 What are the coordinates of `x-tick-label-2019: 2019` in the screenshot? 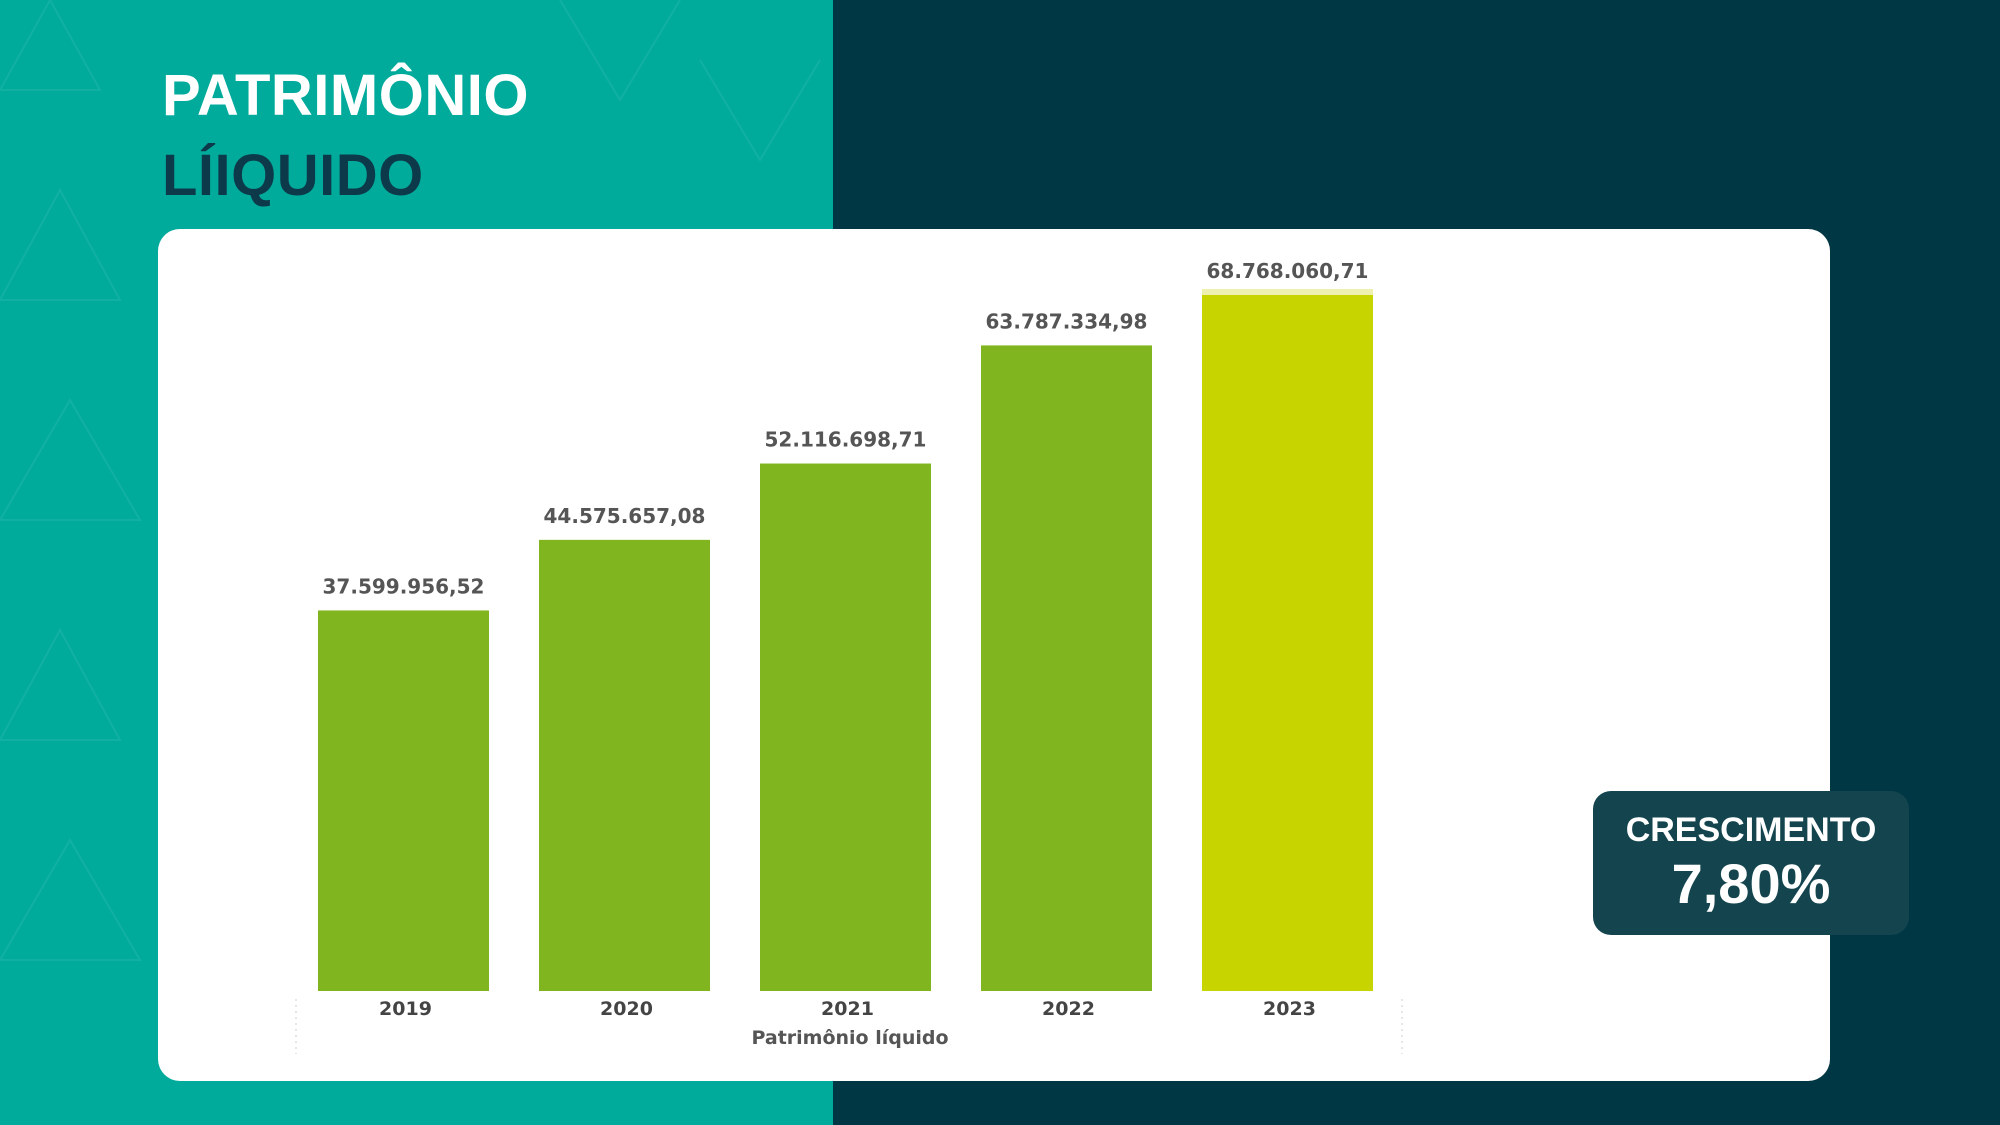 It's located at (405, 1009).